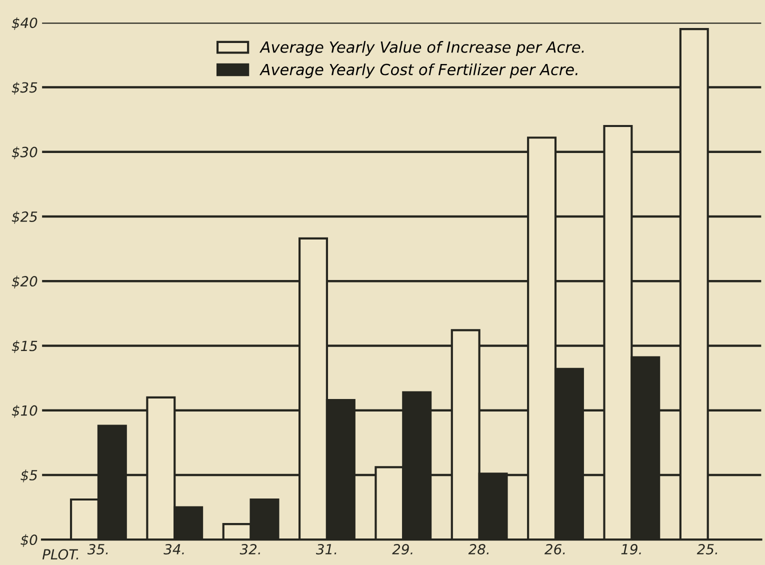  Describe the element at coordinates (25, 153) in the screenshot. I see `y-tick-label: $30` at that location.